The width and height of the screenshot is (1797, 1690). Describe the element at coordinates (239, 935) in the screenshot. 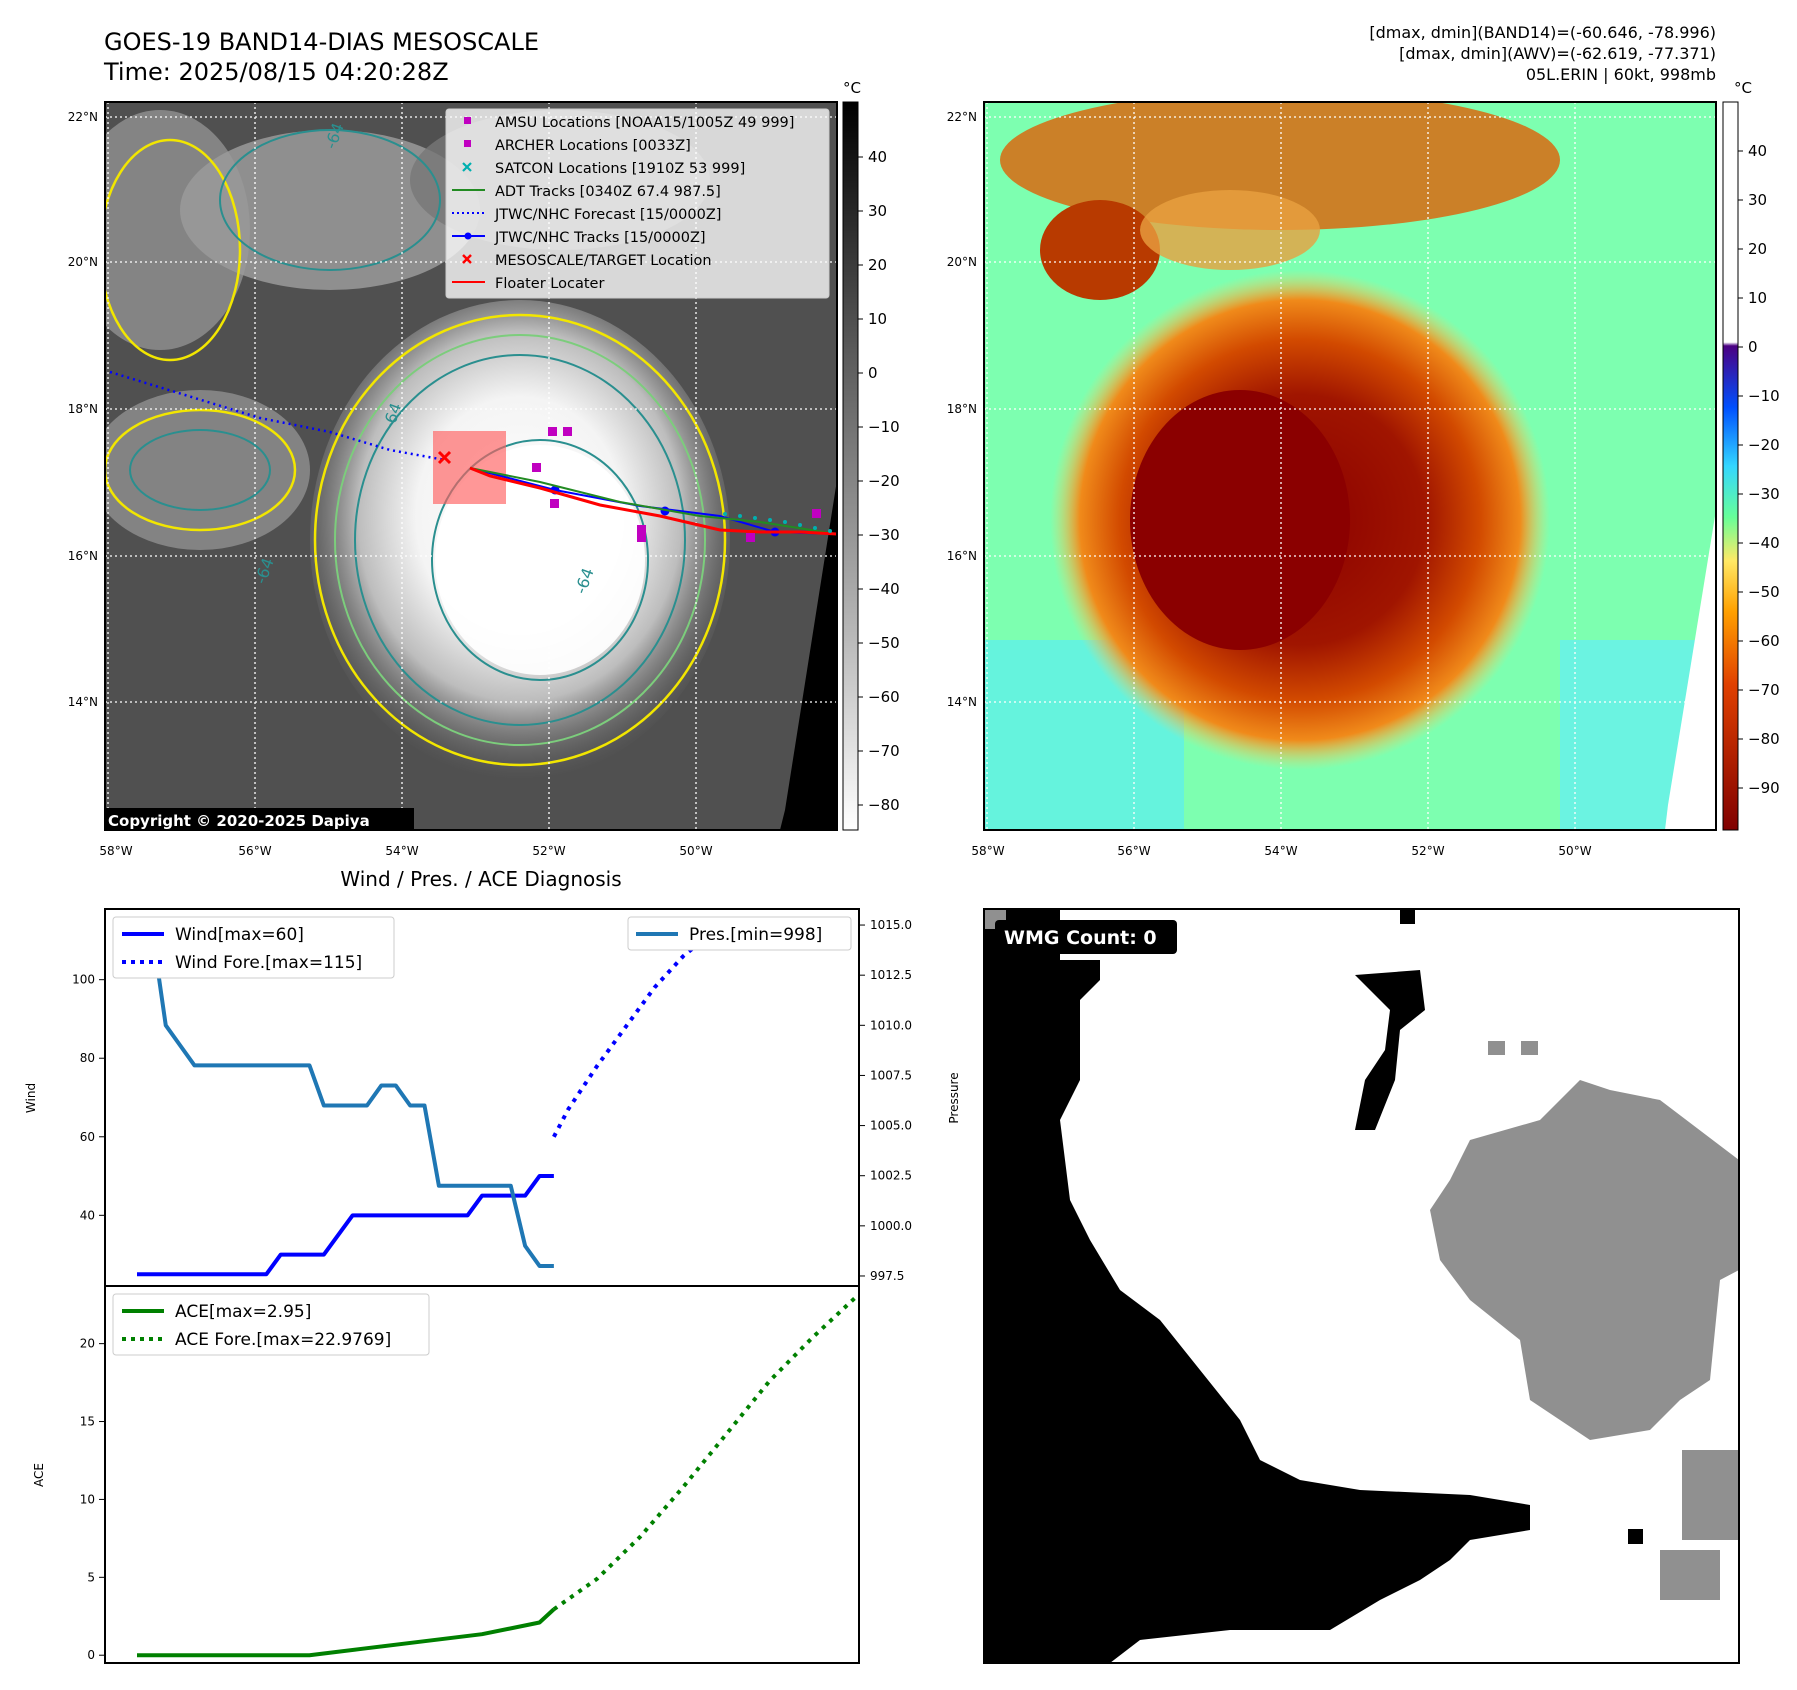

I see `legend-label: Wind[max=60]` at that location.